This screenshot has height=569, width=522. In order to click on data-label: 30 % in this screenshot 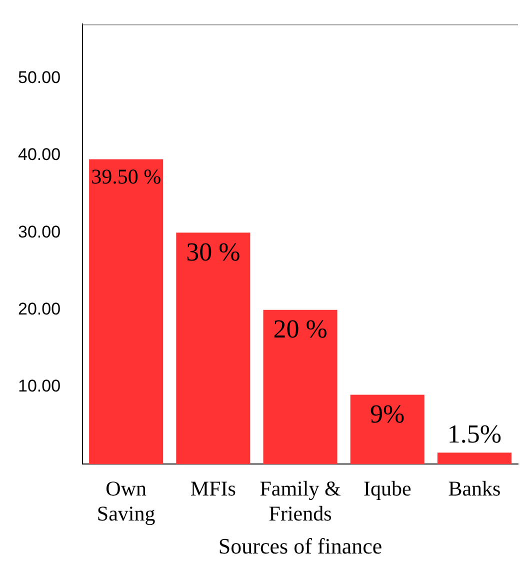, I will do `click(213, 251)`.